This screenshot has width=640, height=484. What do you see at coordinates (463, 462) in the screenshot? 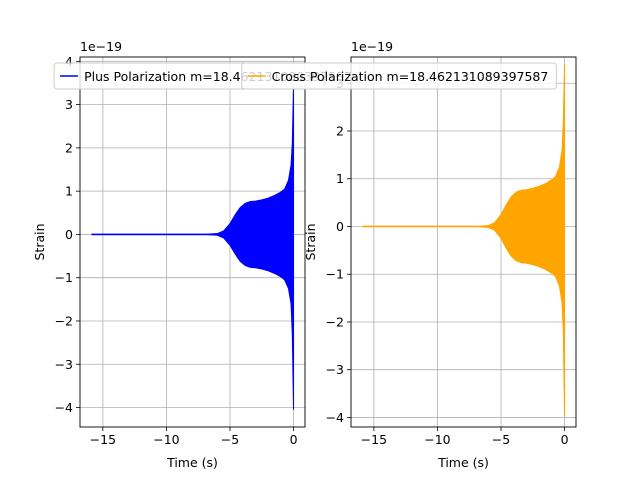
I see `cross-x-axis-label: Time (s)` at bounding box center [463, 462].